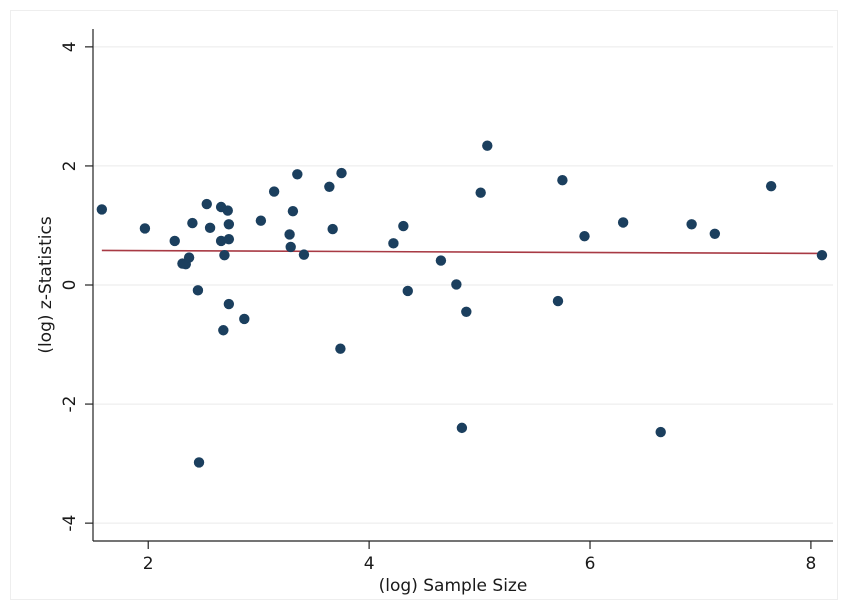 The width and height of the screenshot is (844, 605). I want to click on y-tick-label: 4, so click(70, 46).